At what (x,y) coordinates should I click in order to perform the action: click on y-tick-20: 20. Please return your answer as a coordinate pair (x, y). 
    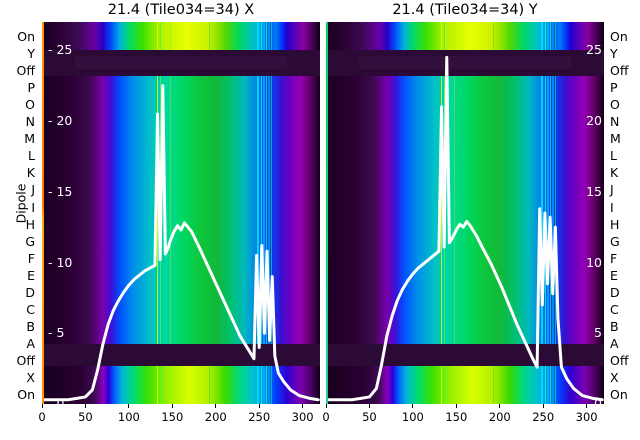
    Looking at the image, I should click on (594, 121).